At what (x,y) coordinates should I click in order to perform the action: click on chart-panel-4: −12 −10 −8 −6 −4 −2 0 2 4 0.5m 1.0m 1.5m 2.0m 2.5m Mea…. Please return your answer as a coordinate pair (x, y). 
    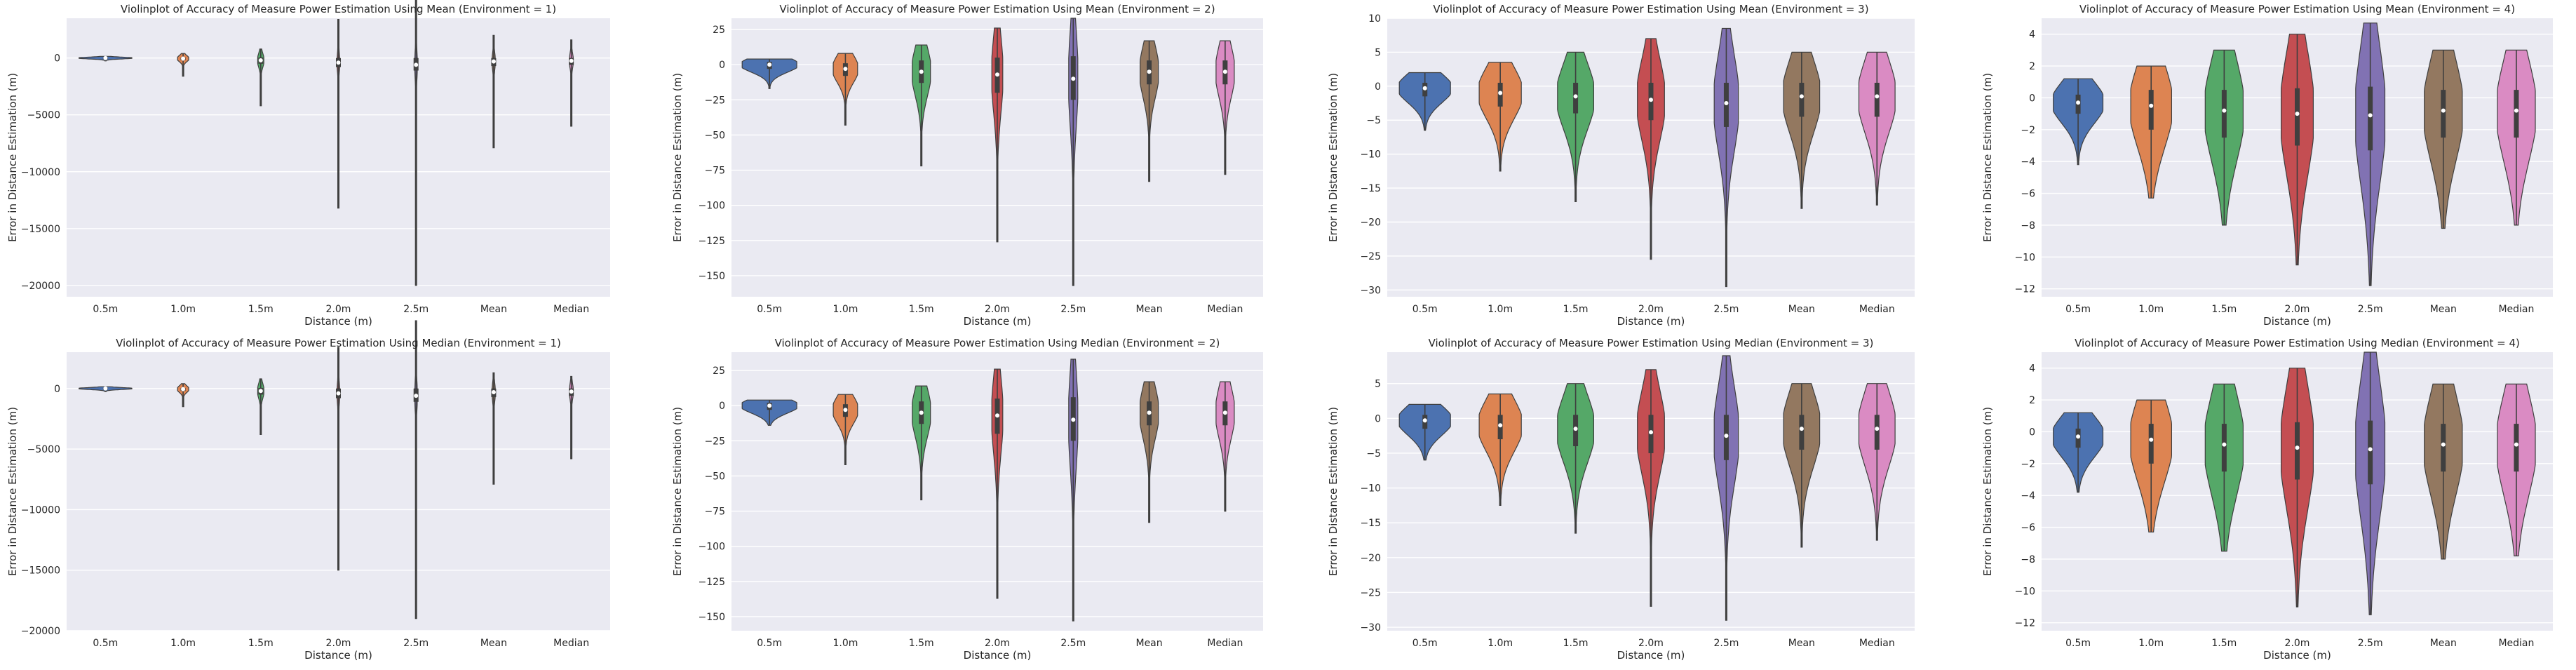
    Looking at the image, I should click on (2267, 165).